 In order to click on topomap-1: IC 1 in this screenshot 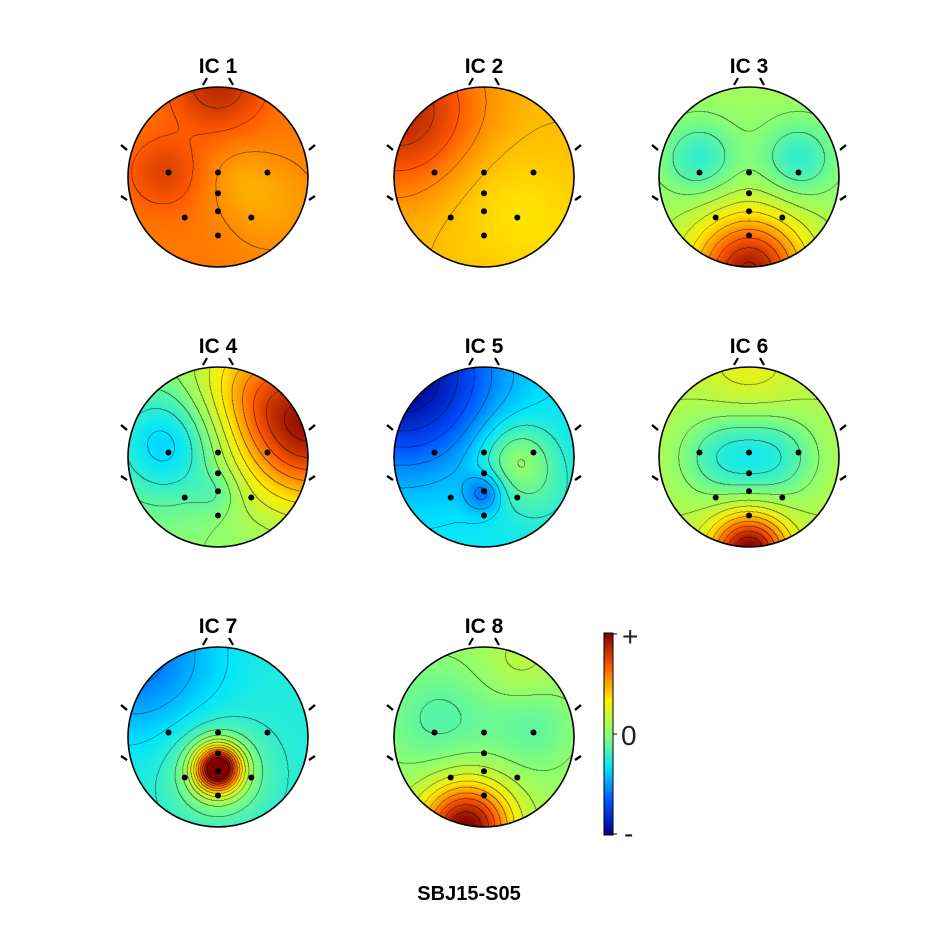, I will do `click(218, 161)`.